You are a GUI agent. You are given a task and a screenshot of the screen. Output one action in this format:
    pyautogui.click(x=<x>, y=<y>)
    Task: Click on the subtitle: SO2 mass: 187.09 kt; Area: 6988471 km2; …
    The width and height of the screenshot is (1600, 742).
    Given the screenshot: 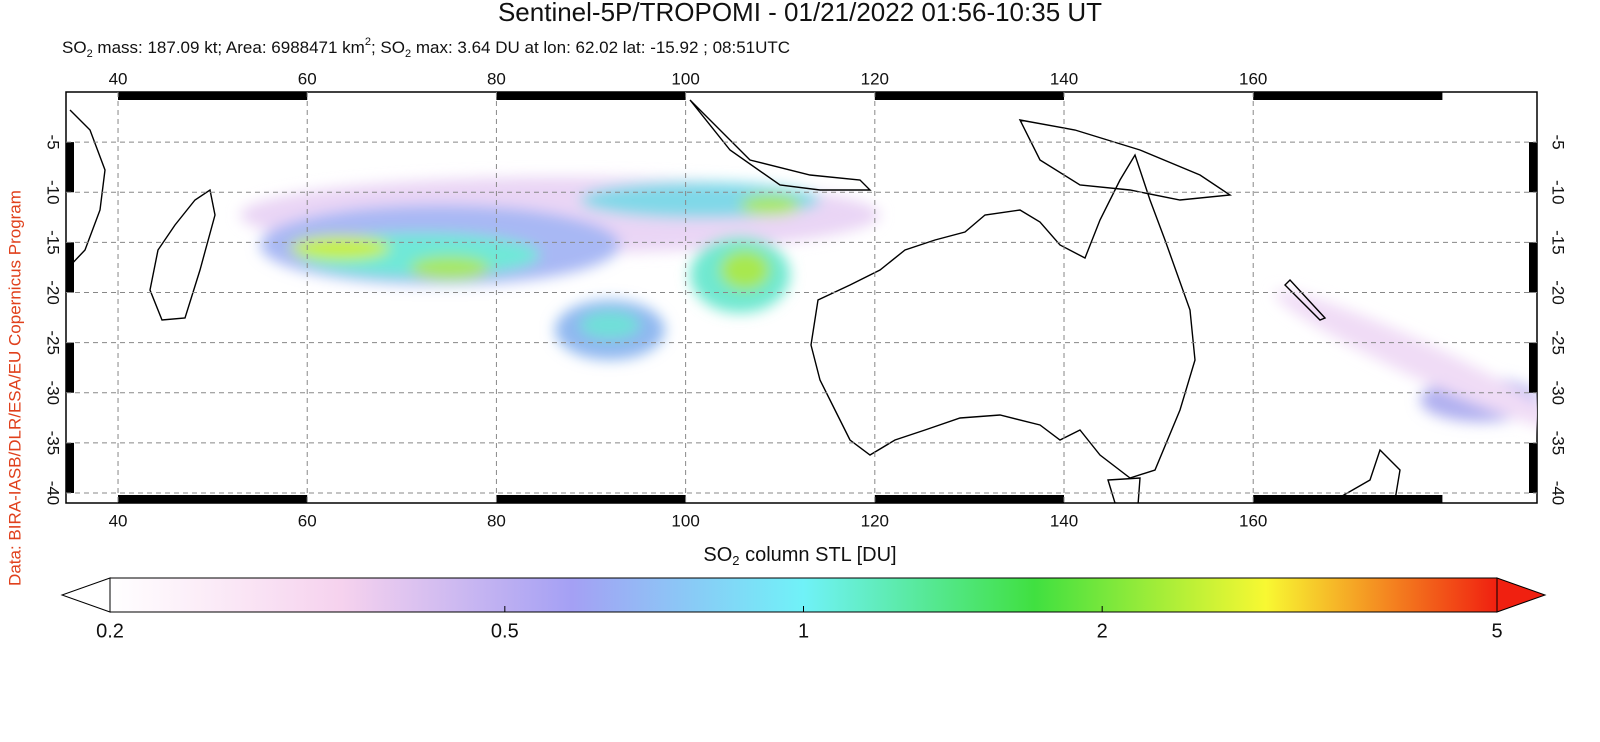 What is the action you would take?
    pyautogui.click(x=426, y=48)
    